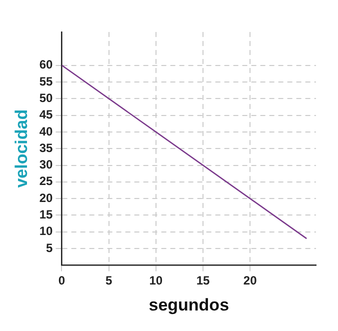 Image resolution: width=338 pixels, height=331 pixels. I want to click on x-axis-title: segundos, so click(189, 304).